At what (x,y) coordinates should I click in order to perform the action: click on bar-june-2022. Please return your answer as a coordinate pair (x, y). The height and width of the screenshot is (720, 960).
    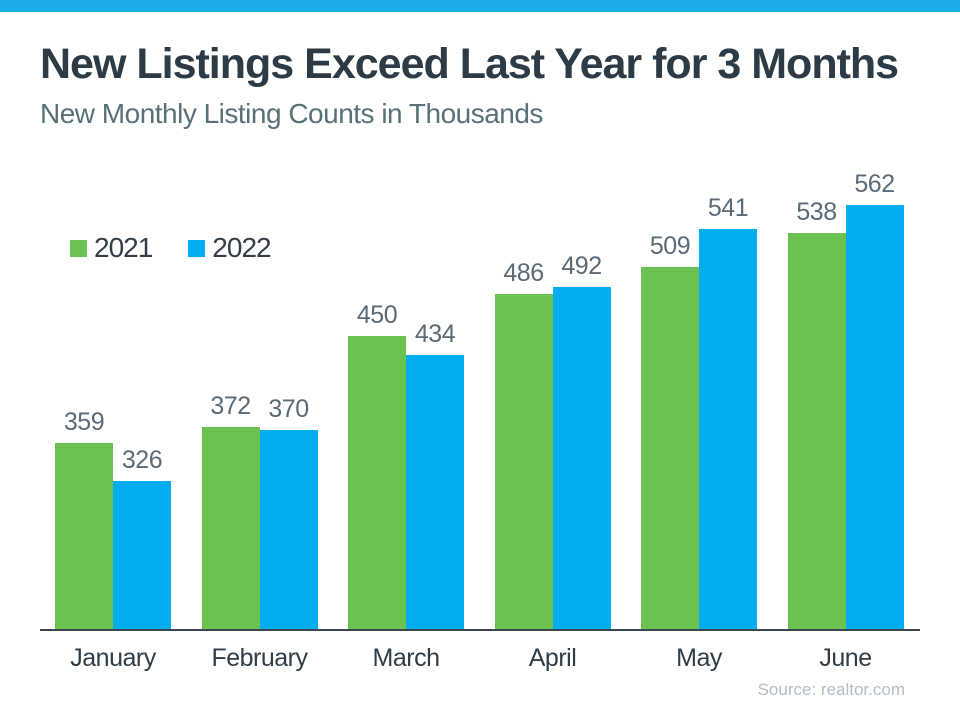
    Looking at the image, I should click on (874, 416).